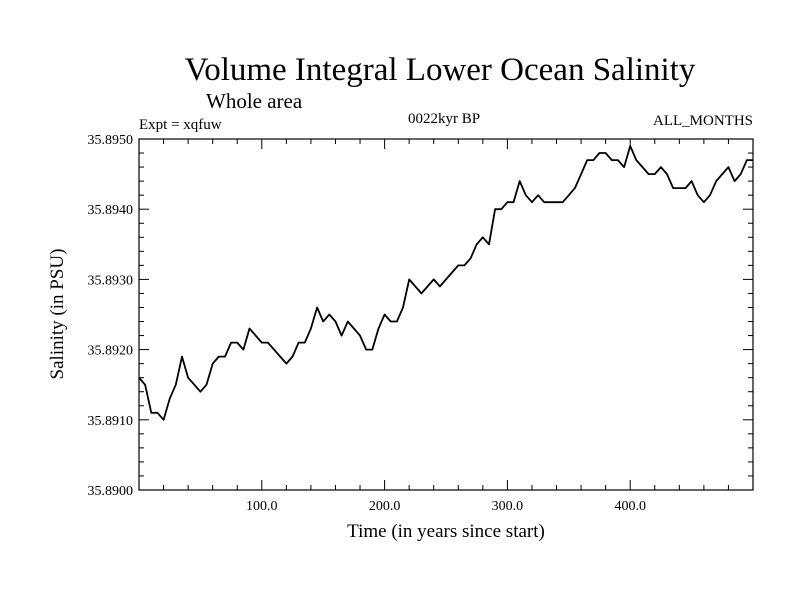 The height and width of the screenshot is (605, 800). What do you see at coordinates (446, 506) in the screenshot?
I see `x-tick-labels: 100.0 200.0 300.0 400.0` at bounding box center [446, 506].